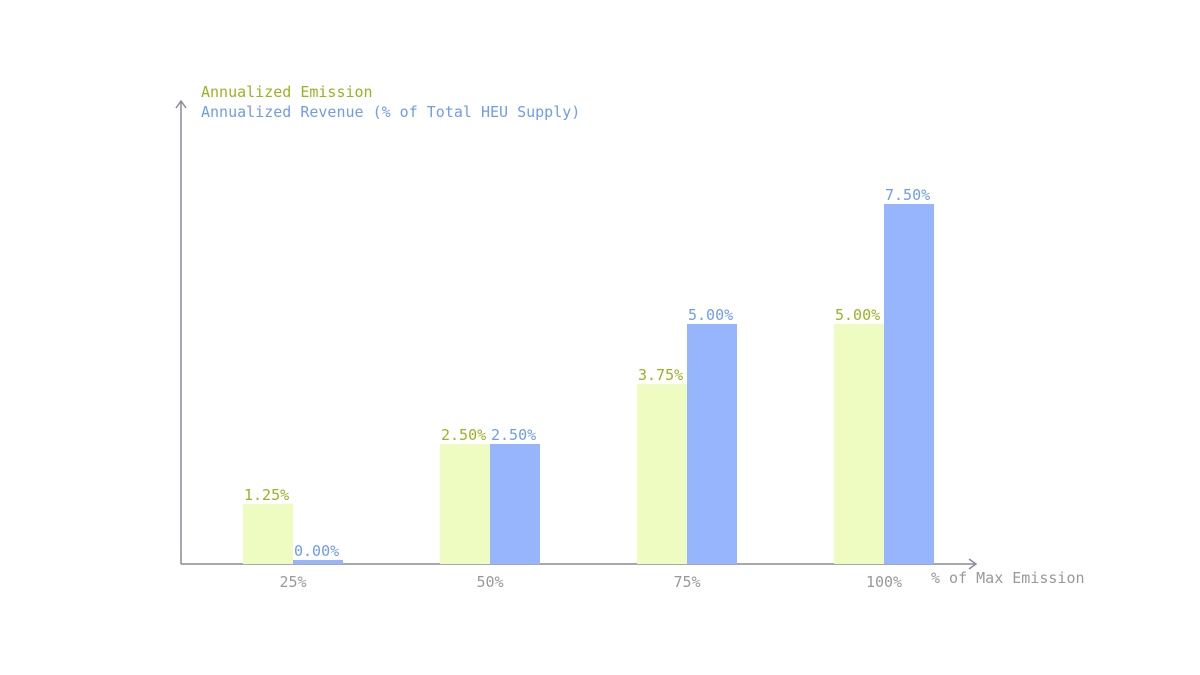 The width and height of the screenshot is (1200, 675). I want to click on value-label-revenue-50: 2.50%, so click(513, 435).